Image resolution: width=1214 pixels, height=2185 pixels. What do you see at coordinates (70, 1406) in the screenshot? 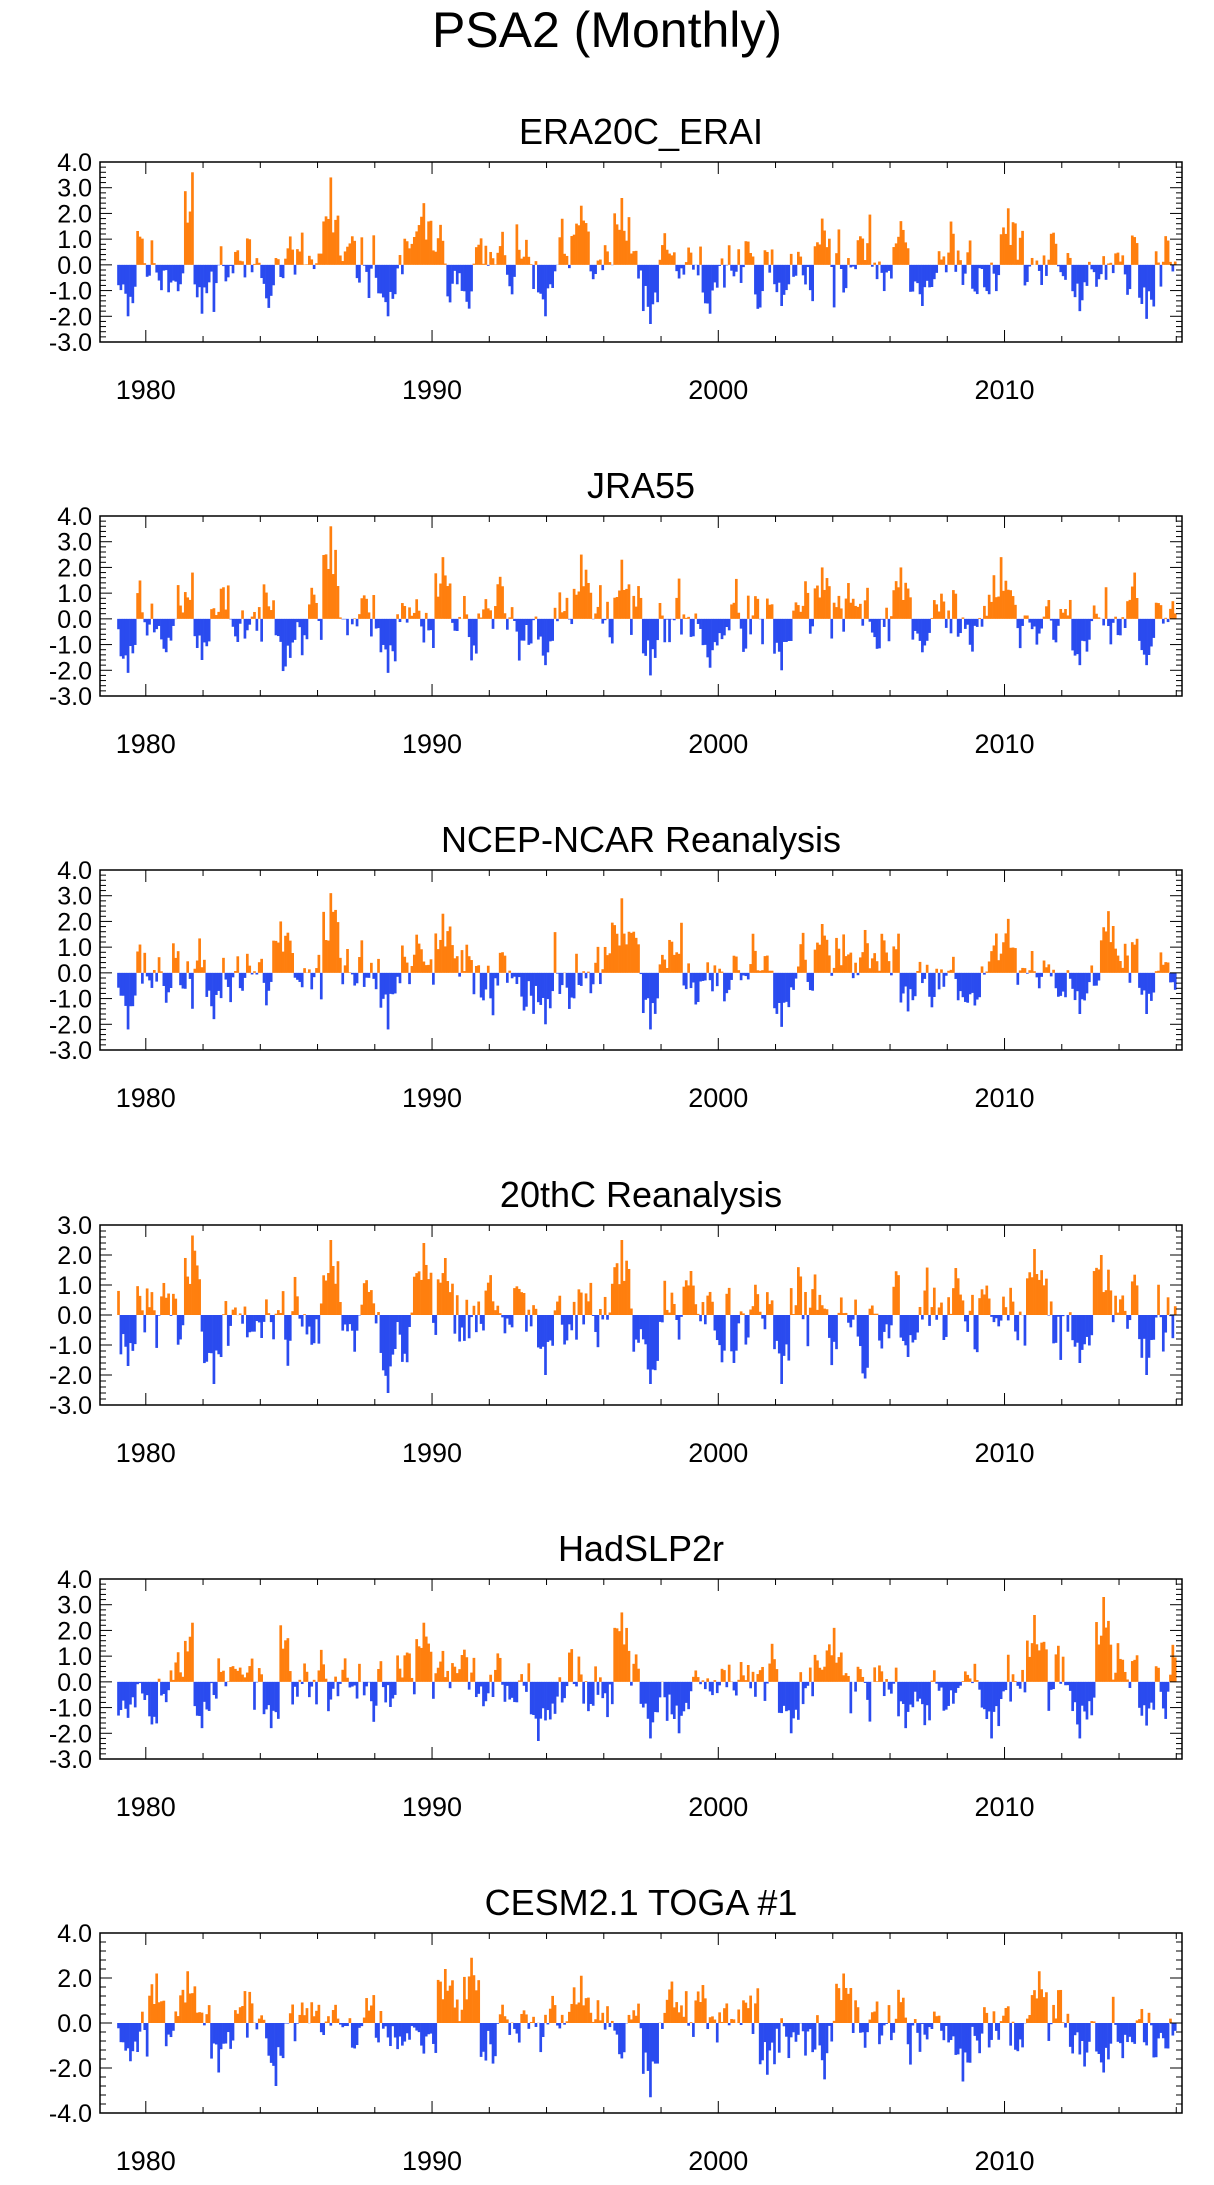
I see `y-tick-label: -3.0` at bounding box center [70, 1406].